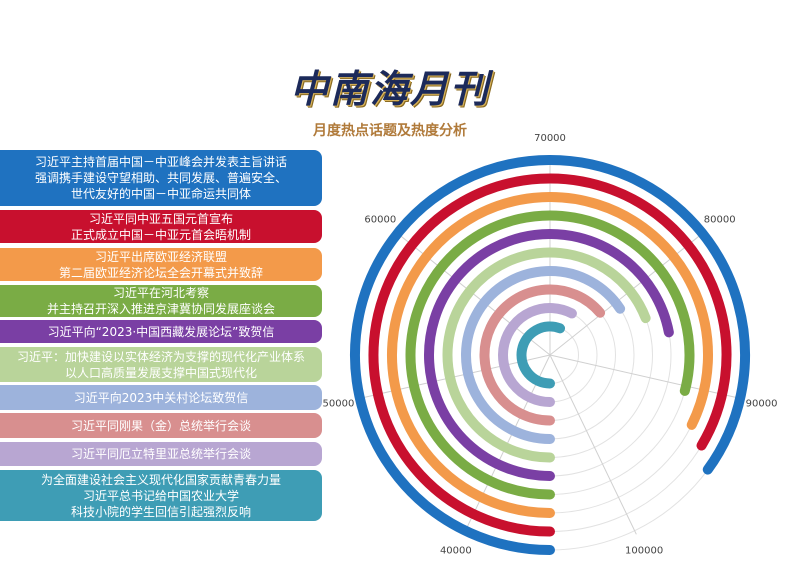 This screenshot has height=572, width=800. Describe the element at coordinates (762, 403) in the screenshot. I see `angle-tick-label: 90000` at that location.